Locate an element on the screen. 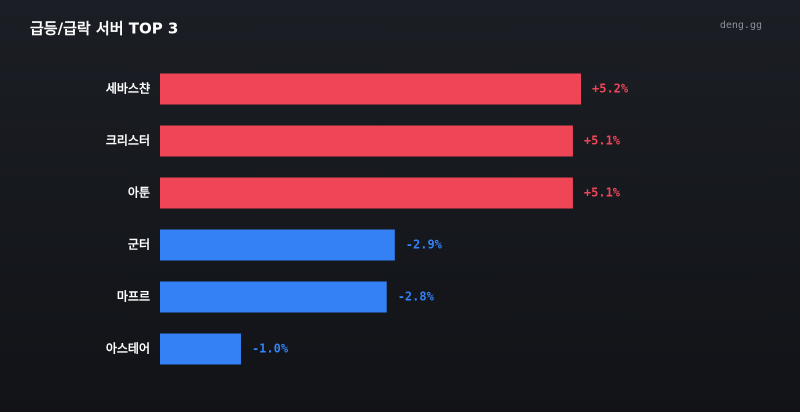 The height and width of the screenshot is (412, 800). category-label: 군터 is located at coordinates (139, 244).